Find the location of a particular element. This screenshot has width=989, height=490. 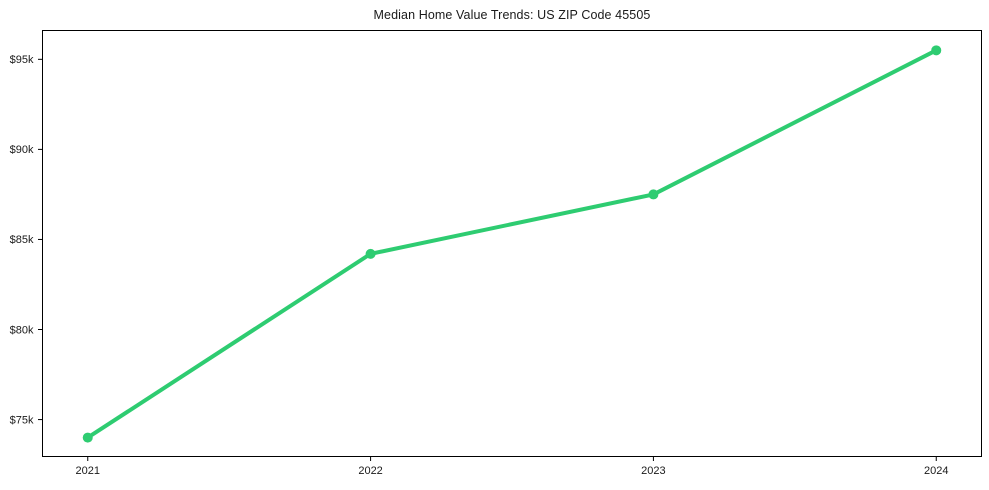

y-tick-label: $80k is located at coordinates (22, 330).